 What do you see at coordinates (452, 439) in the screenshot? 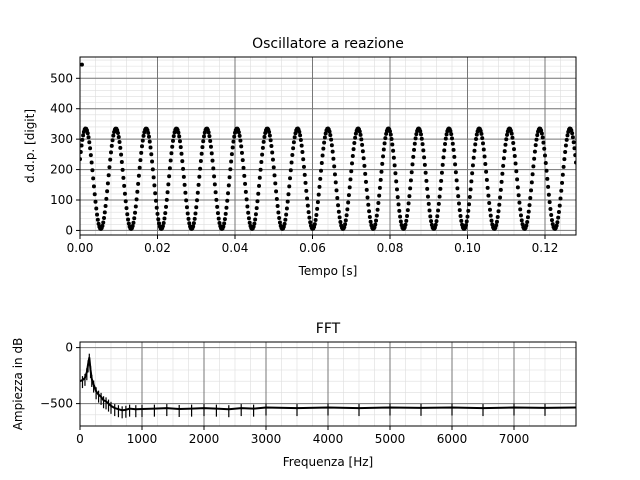
I see `fft-x-tick-label: 6000` at bounding box center [452, 439].